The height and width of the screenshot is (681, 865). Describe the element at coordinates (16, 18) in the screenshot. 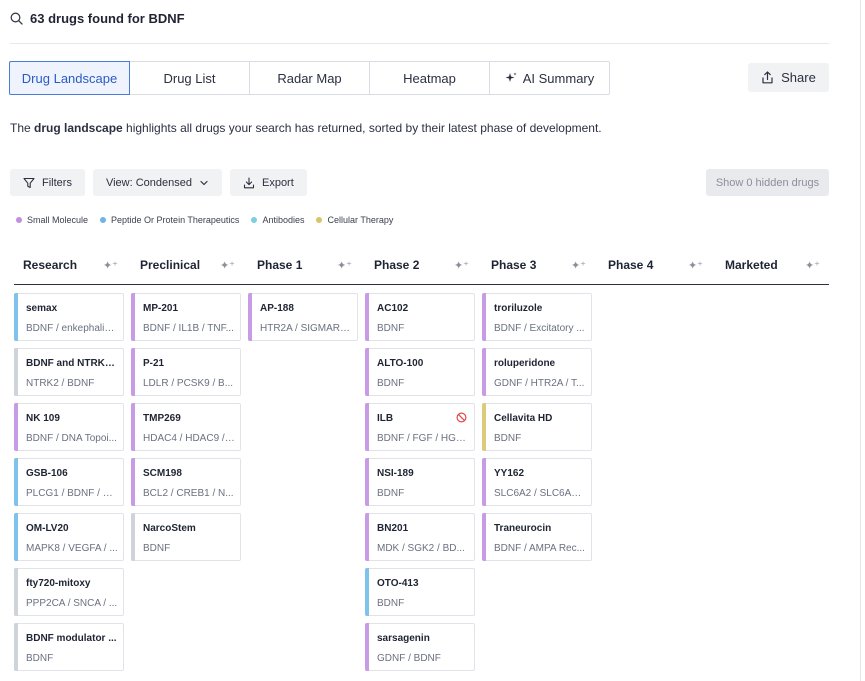

I see `search-icon` at that location.